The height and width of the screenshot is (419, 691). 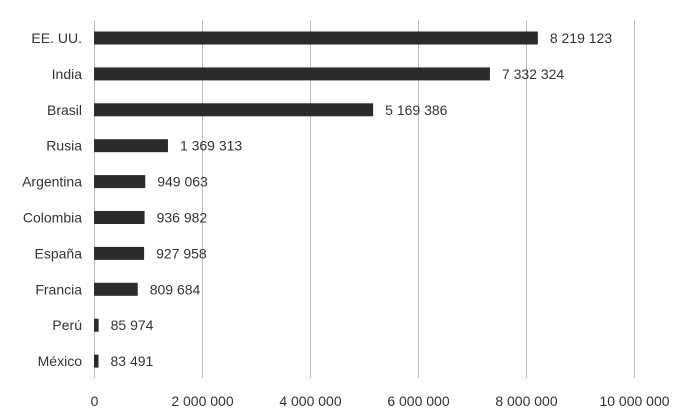 What do you see at coordinates (175, 289) in the screenshot?
I see `data-label: 809 684` at bounding box center [175, 289].